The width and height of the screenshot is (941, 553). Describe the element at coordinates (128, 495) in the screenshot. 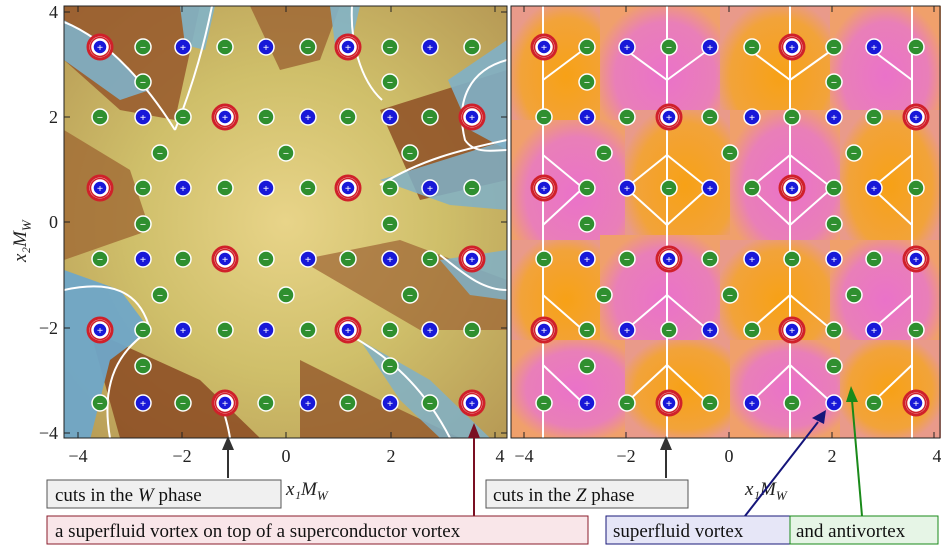

I see `cuts-w-label: cuts in the W phase` at that location.